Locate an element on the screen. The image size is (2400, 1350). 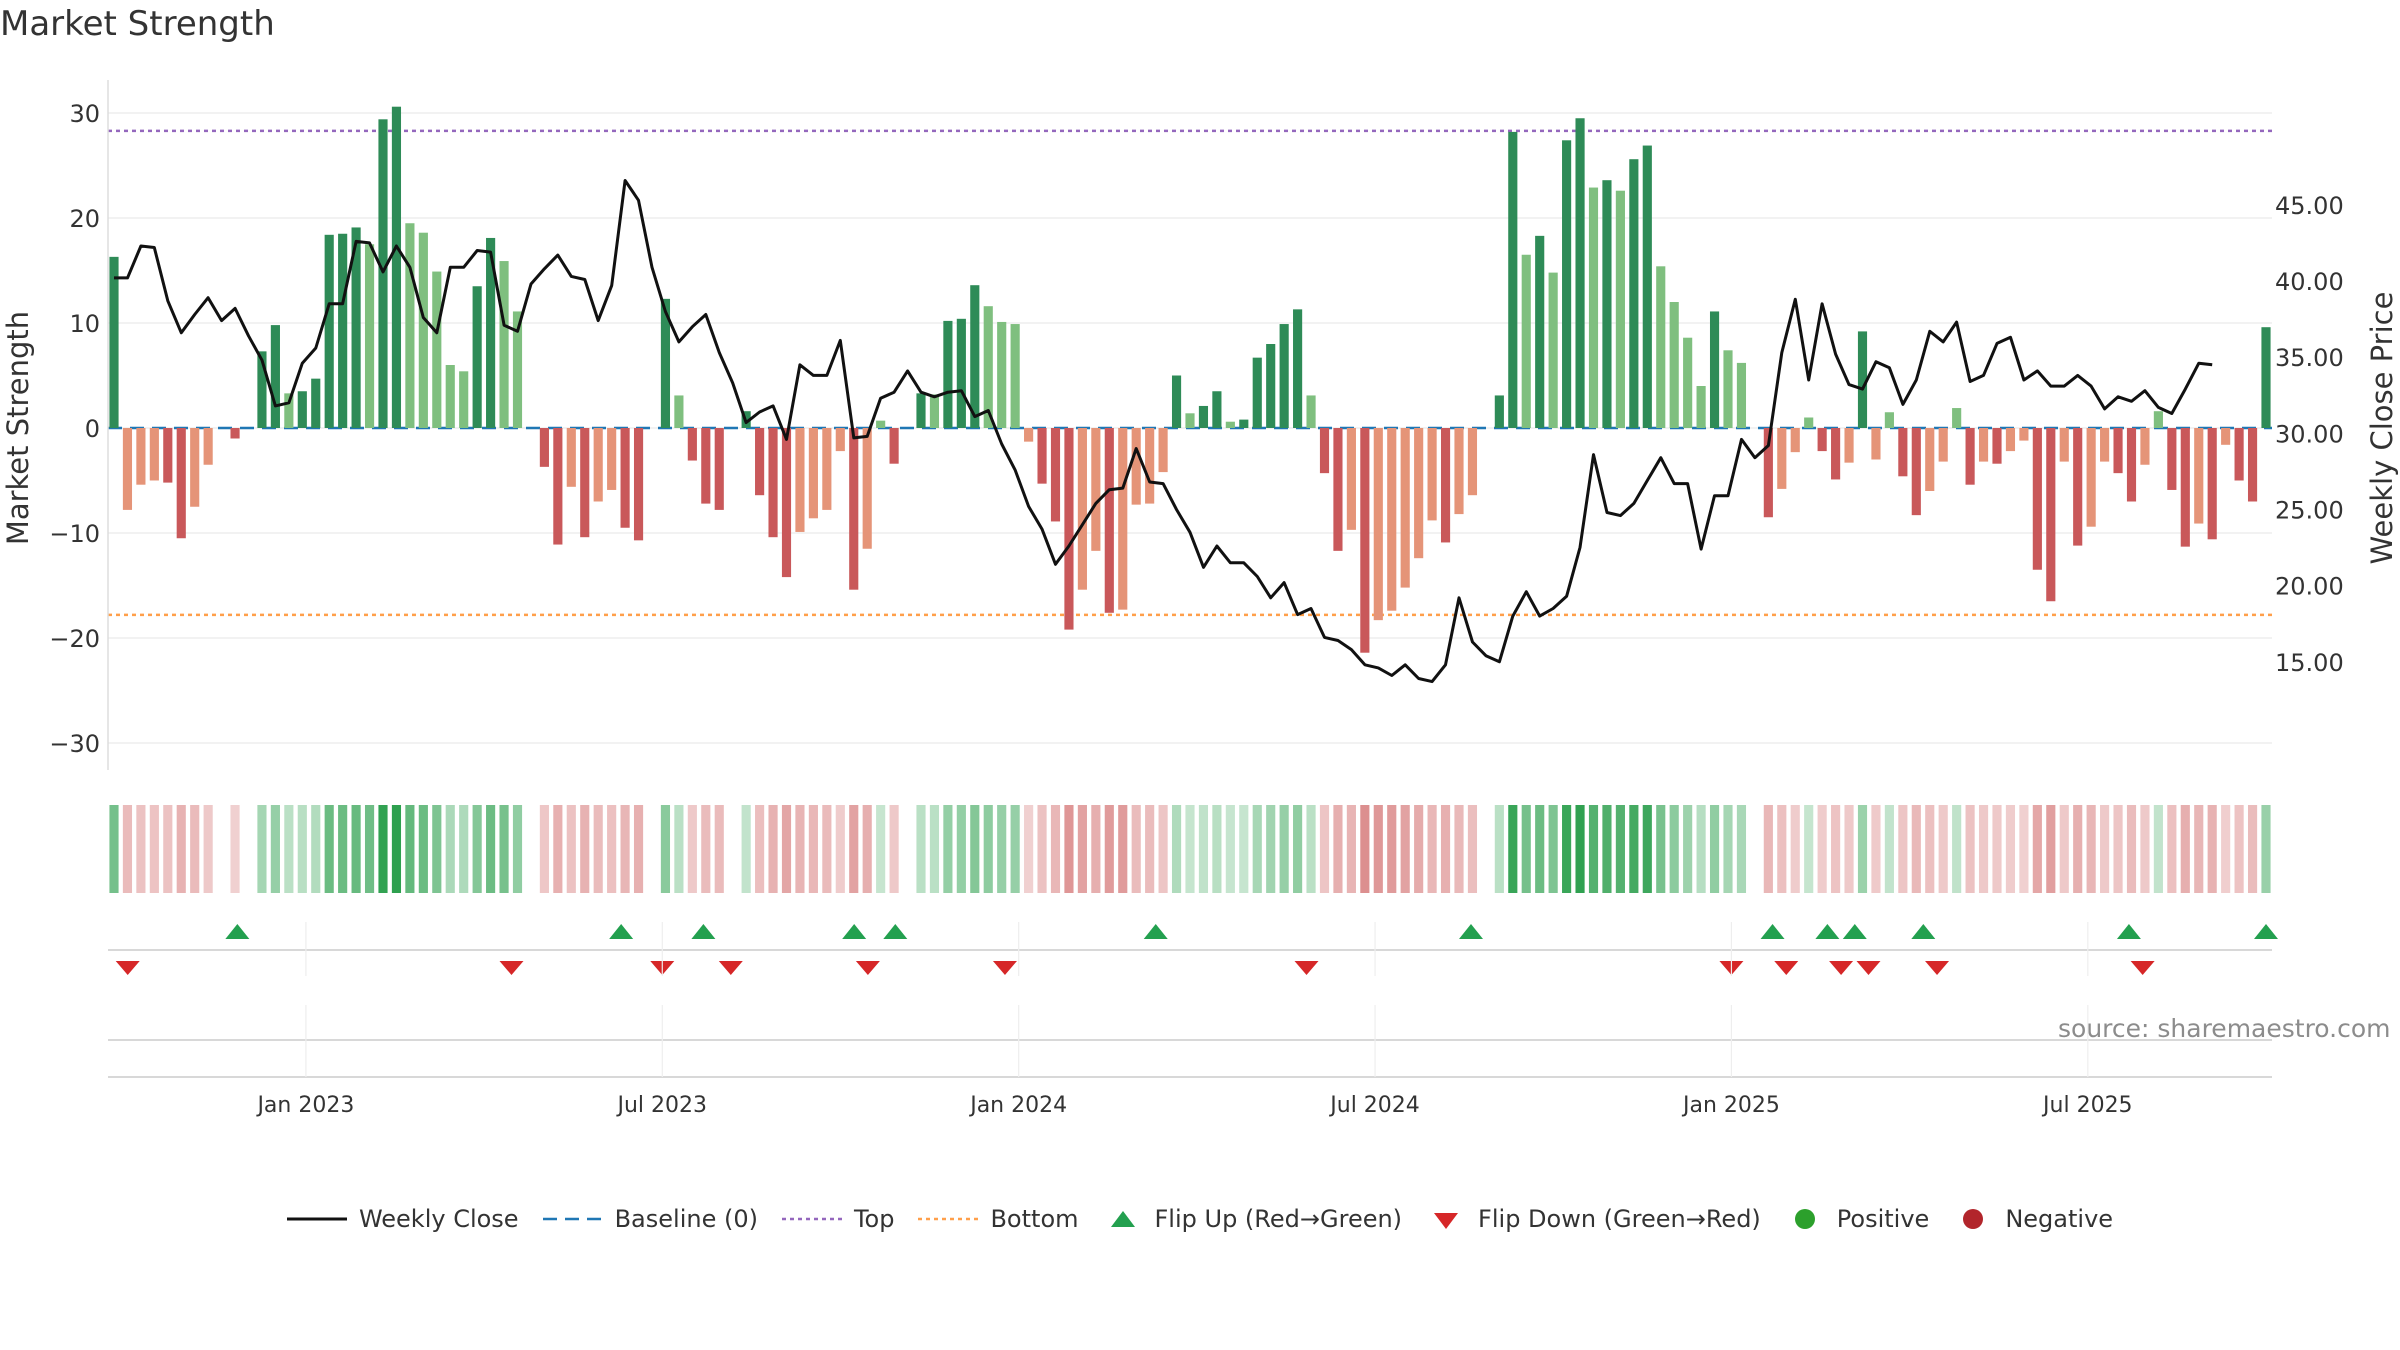
y-tick-left: 10 is located at coordinates (84, 324).